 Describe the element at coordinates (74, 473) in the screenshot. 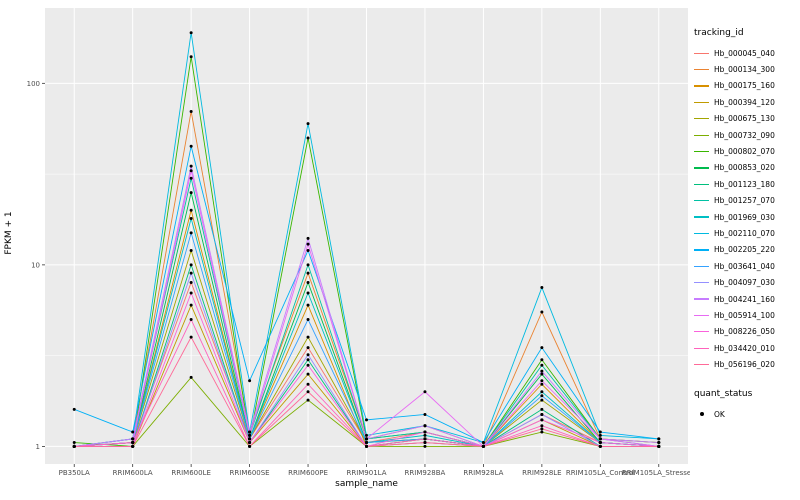

I see `x-tick-label: PB350LA` at that location.